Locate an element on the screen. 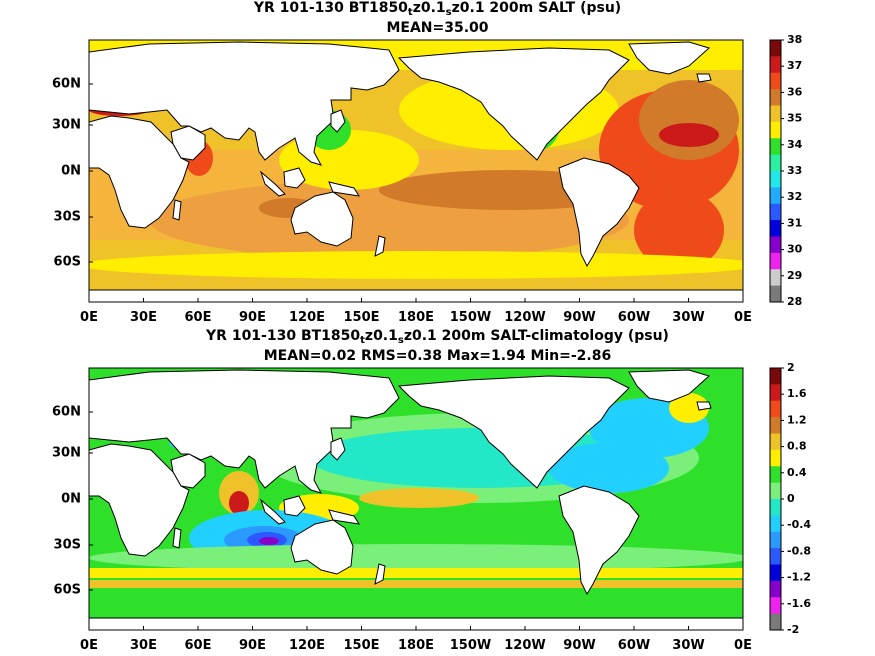 The image size is (875, 656). colorbar-label: 30 is located at coordinates (795, 249).